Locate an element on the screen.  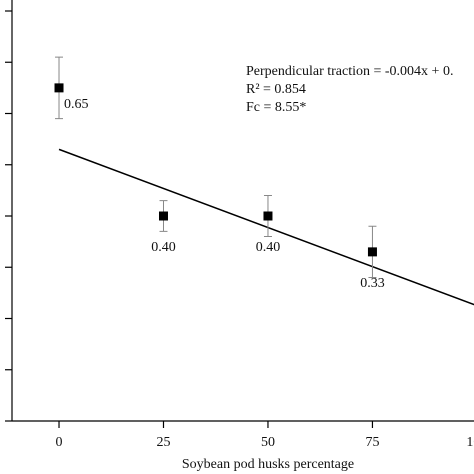
data-label: 0.33 is located at coordinates (372, 283).